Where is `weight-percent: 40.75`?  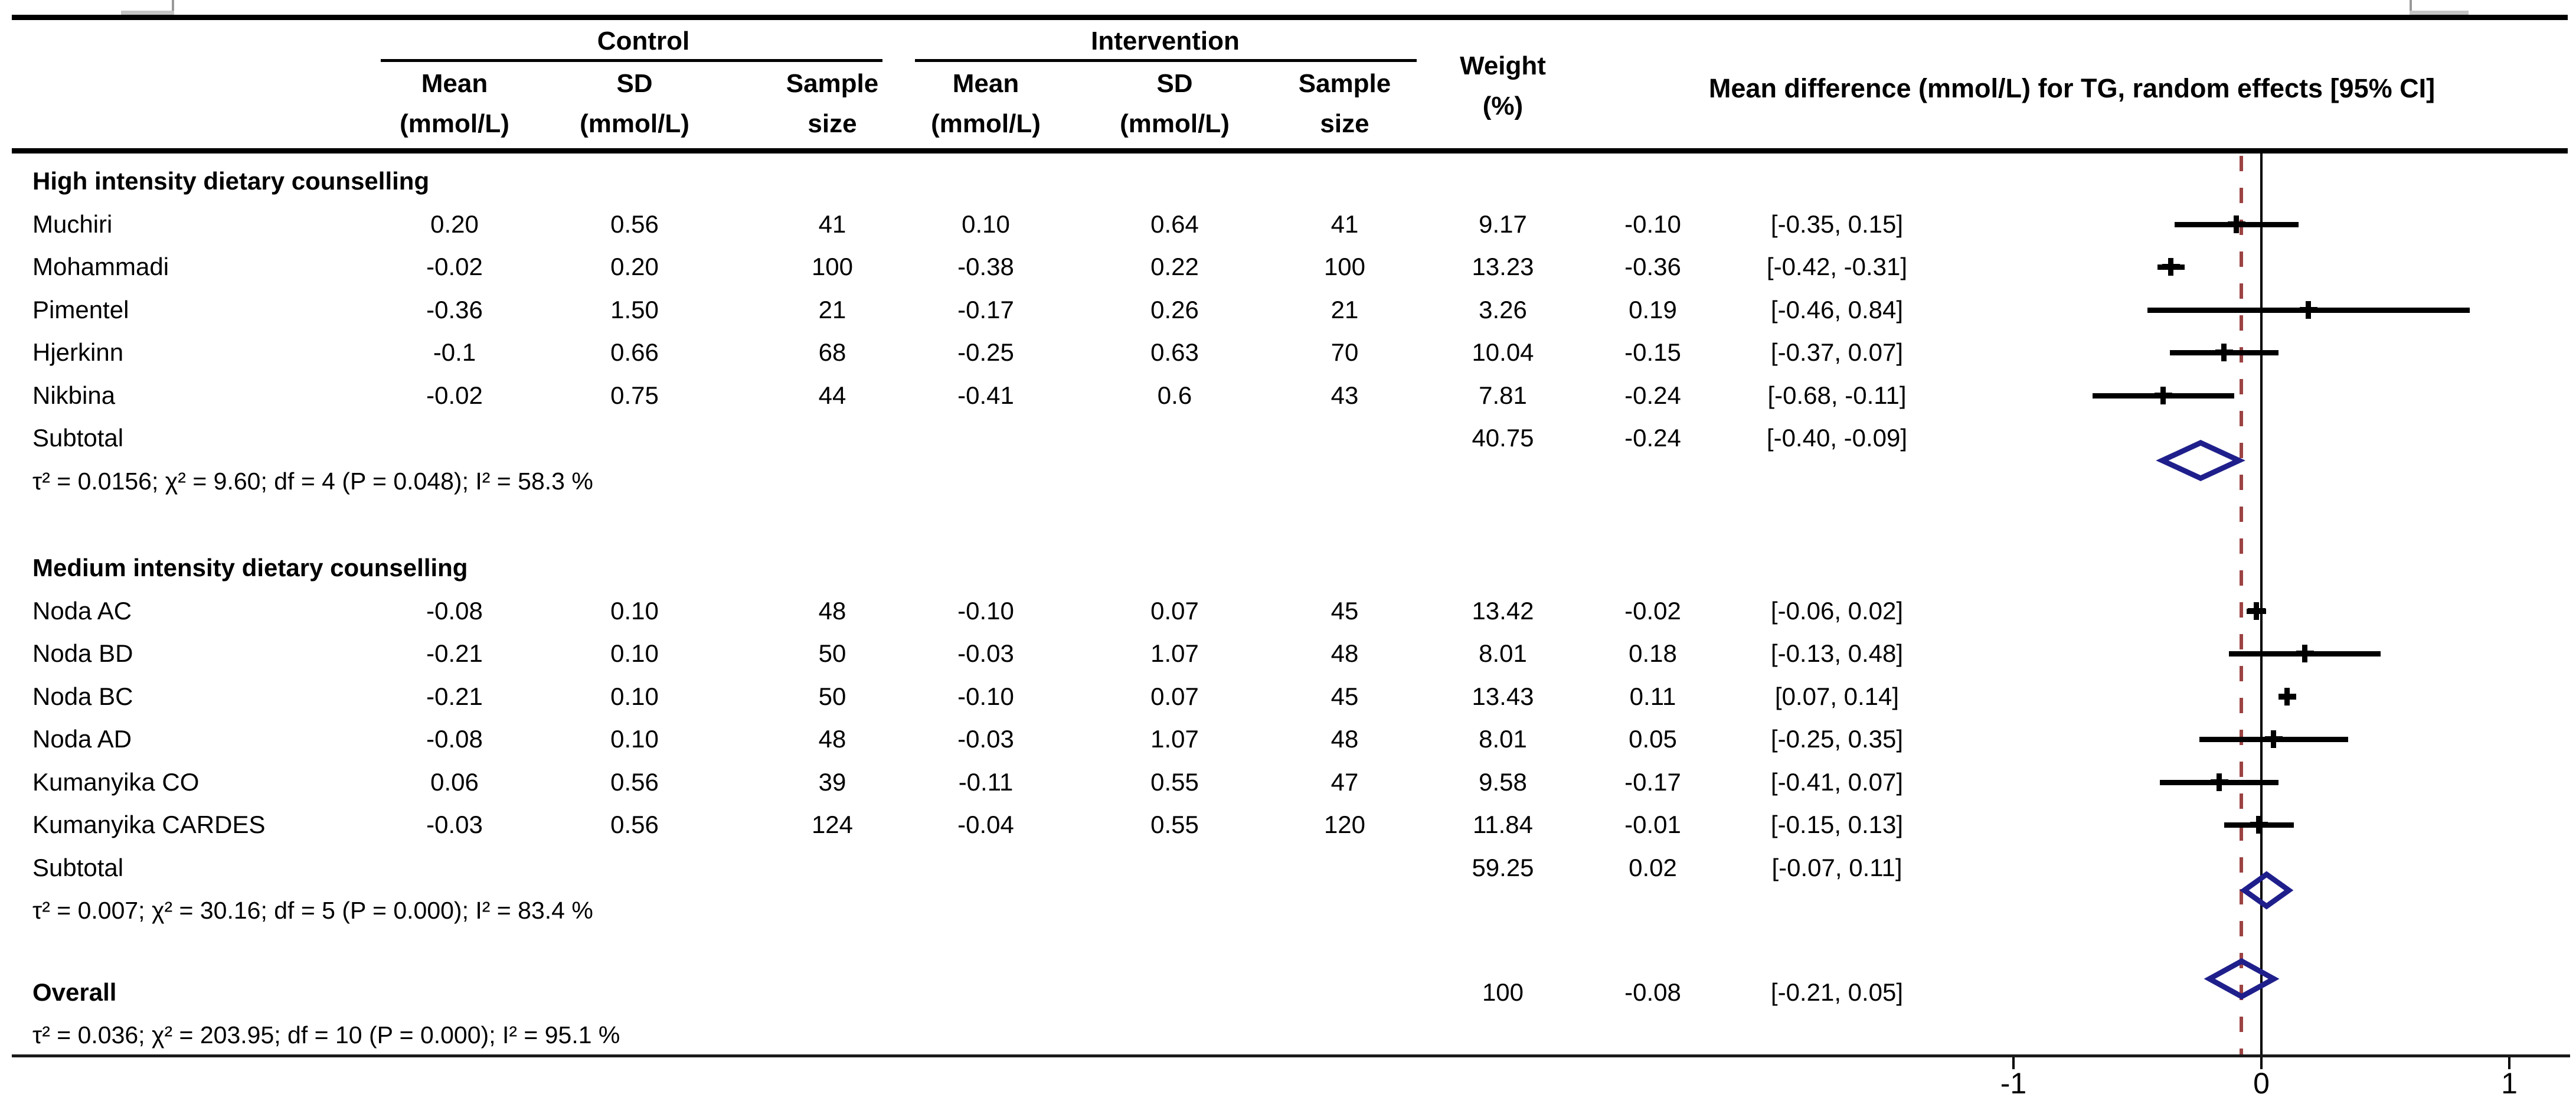 weight-percent: 40.75 is located at coordinates (1503, 438).